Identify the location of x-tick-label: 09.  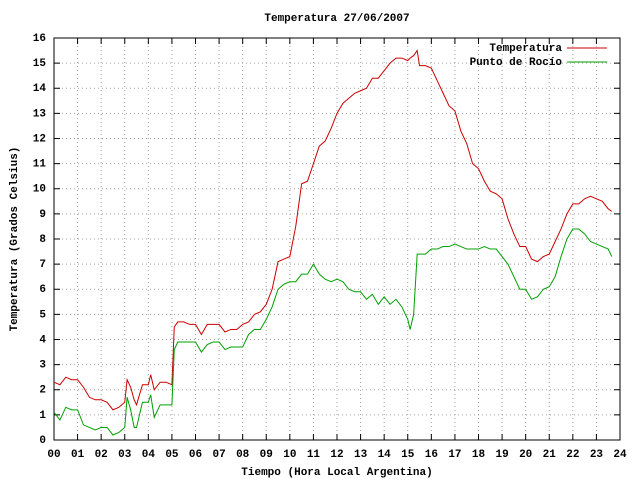
(266, 455).